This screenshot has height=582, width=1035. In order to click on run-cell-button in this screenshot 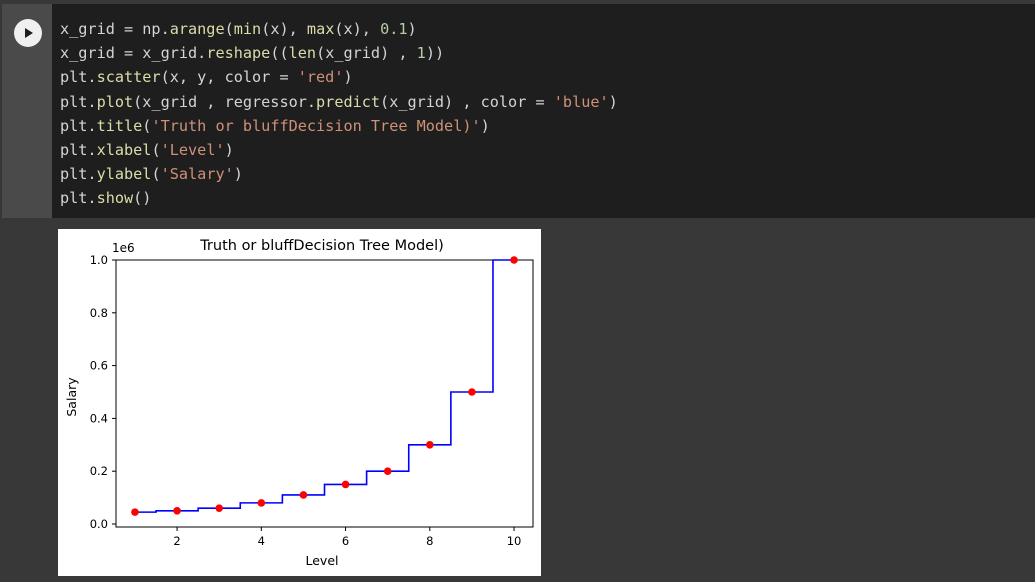, I will do `click(28, 33)`.